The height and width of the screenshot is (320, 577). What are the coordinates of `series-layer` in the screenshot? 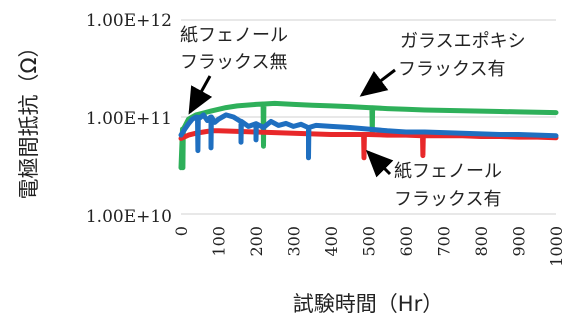 It's located at (368, 135).